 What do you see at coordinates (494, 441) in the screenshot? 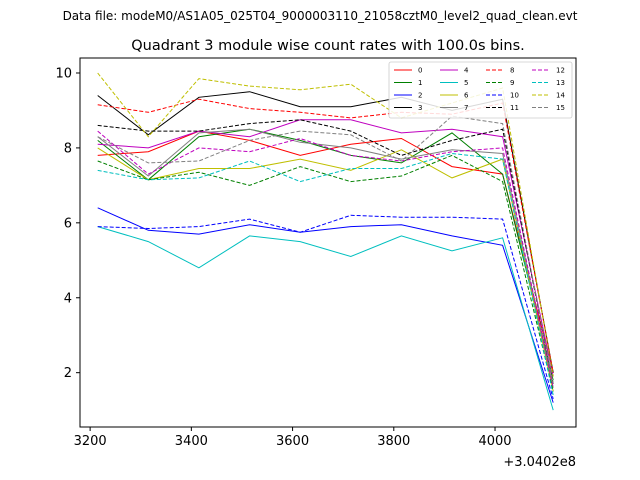
I see `x-tick-label: 4000` at bounding box center [494, 441].